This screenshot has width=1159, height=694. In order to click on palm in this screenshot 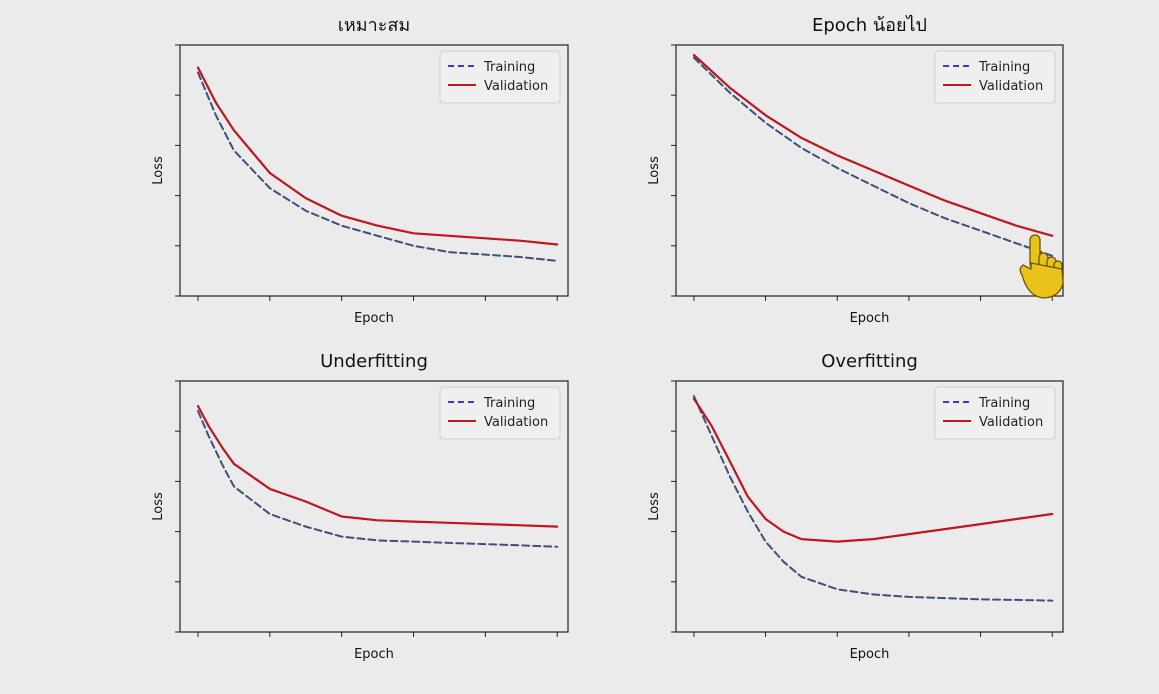, I will do `click(1041, 280)`.